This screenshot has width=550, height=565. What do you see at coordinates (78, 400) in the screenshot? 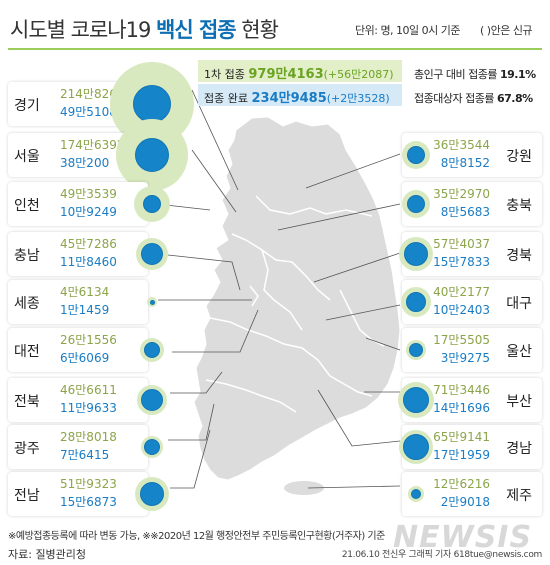
I see `region-card-left-6: 전북 46만6611 11만9633` at bounding box center [78, 400].